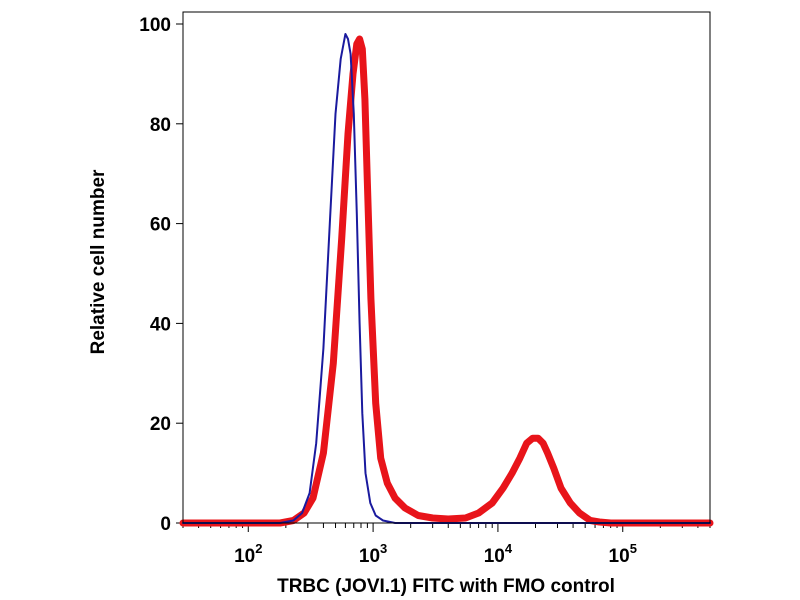 The height and width of the screenshot is (600, 800). What do you see at coordinates (446, 586) in the screenshot?
I see `x-axis-label: TRBC (JOVI.1) FITC with FMO control` at bounding box center [446, 586].